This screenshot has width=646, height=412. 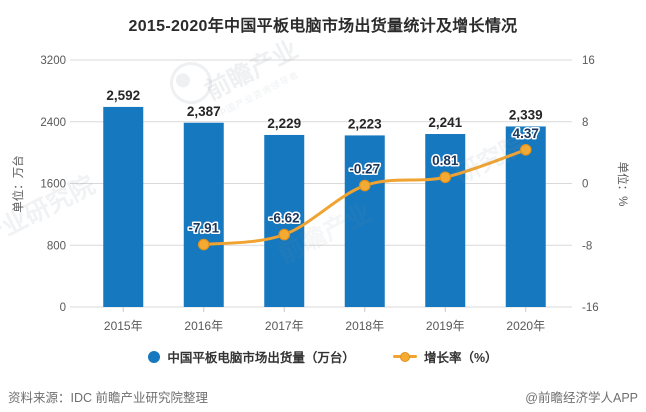 I want to click on right-axis-tick-label: 8, so click(x=585, y=123).